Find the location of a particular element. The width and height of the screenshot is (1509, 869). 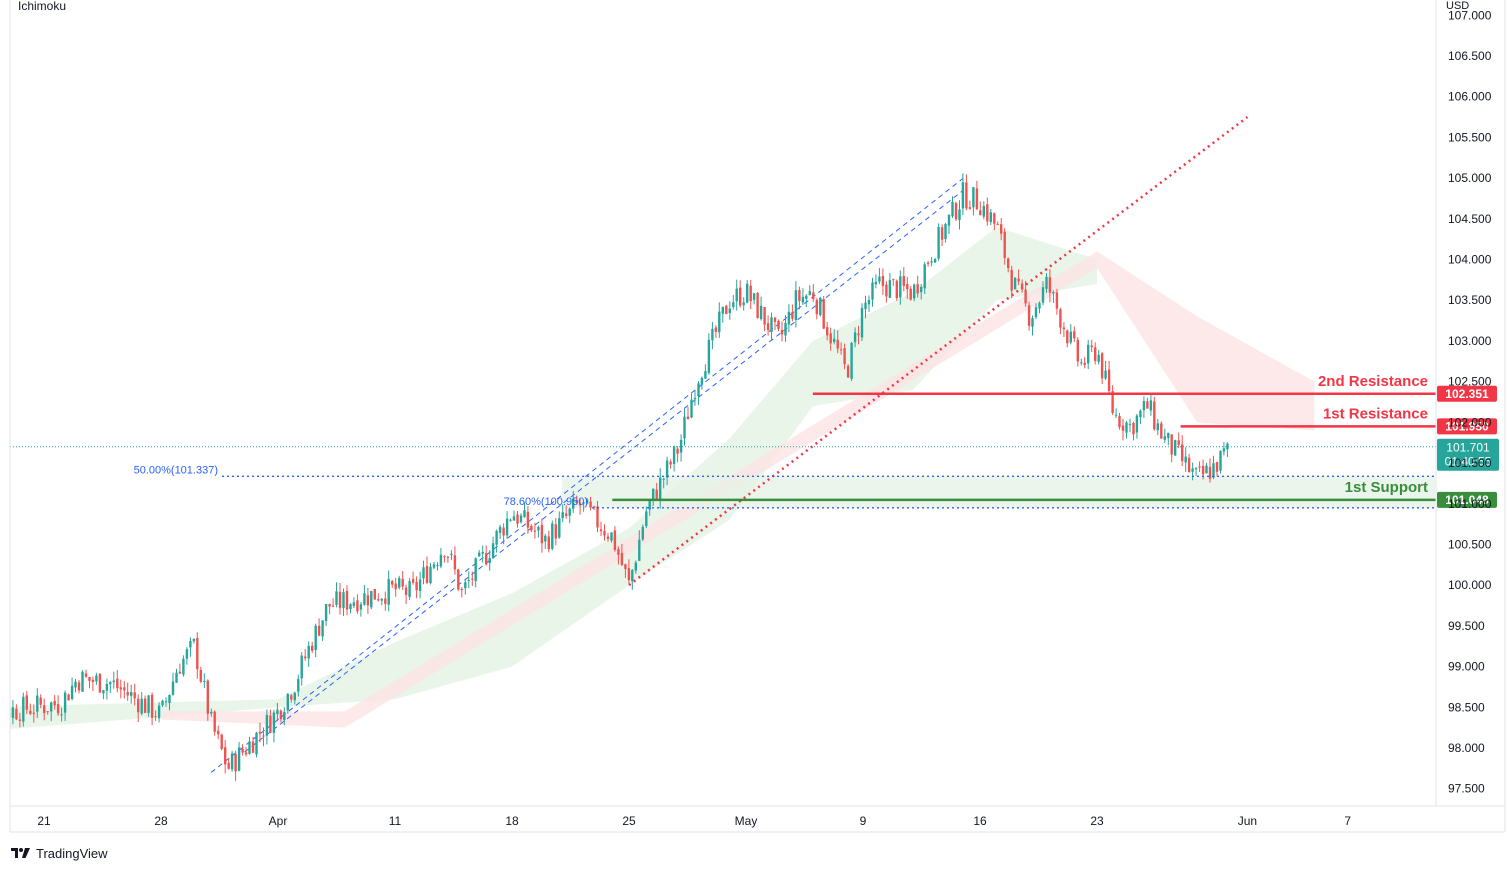

time-tick-label: 11 is located at coordinates (395, 821).